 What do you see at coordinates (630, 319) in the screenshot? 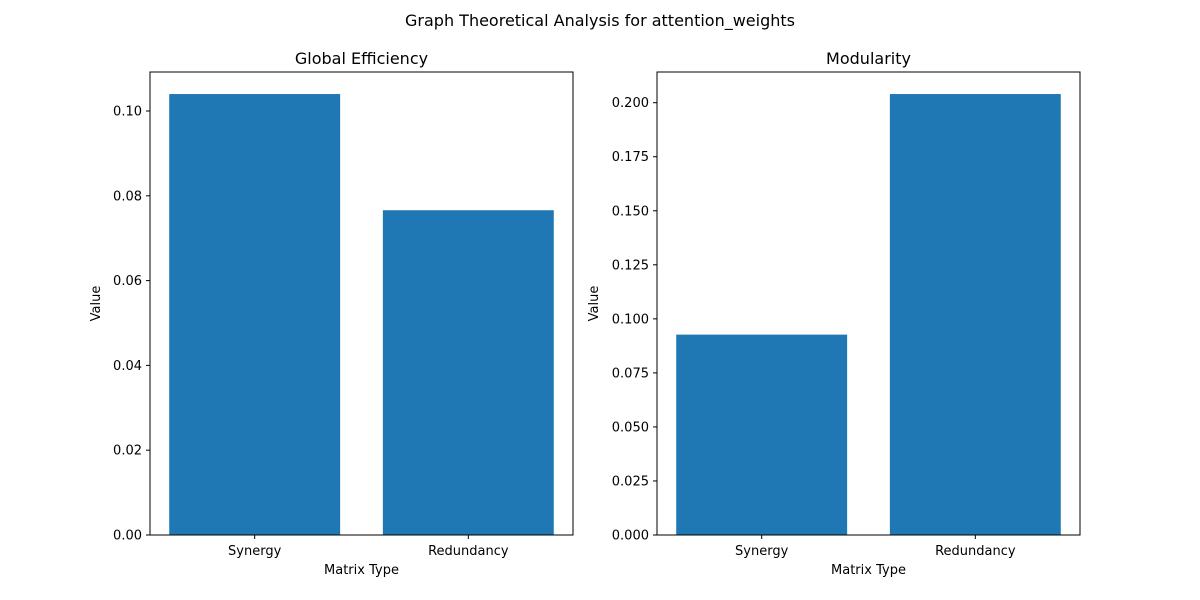
I see `y-tick-label: 0.100` at bounding box center [630, 319].